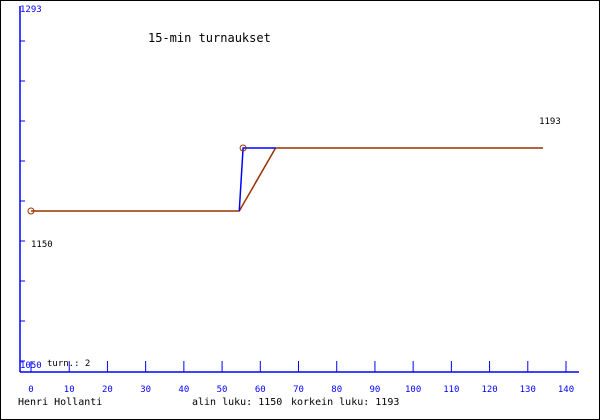 This screenshot has width=600, height=420. What do you see at coordinates (31, 366) in the screenshot?
I see `y-min-label: 1050` at bounding box center [31, 366].